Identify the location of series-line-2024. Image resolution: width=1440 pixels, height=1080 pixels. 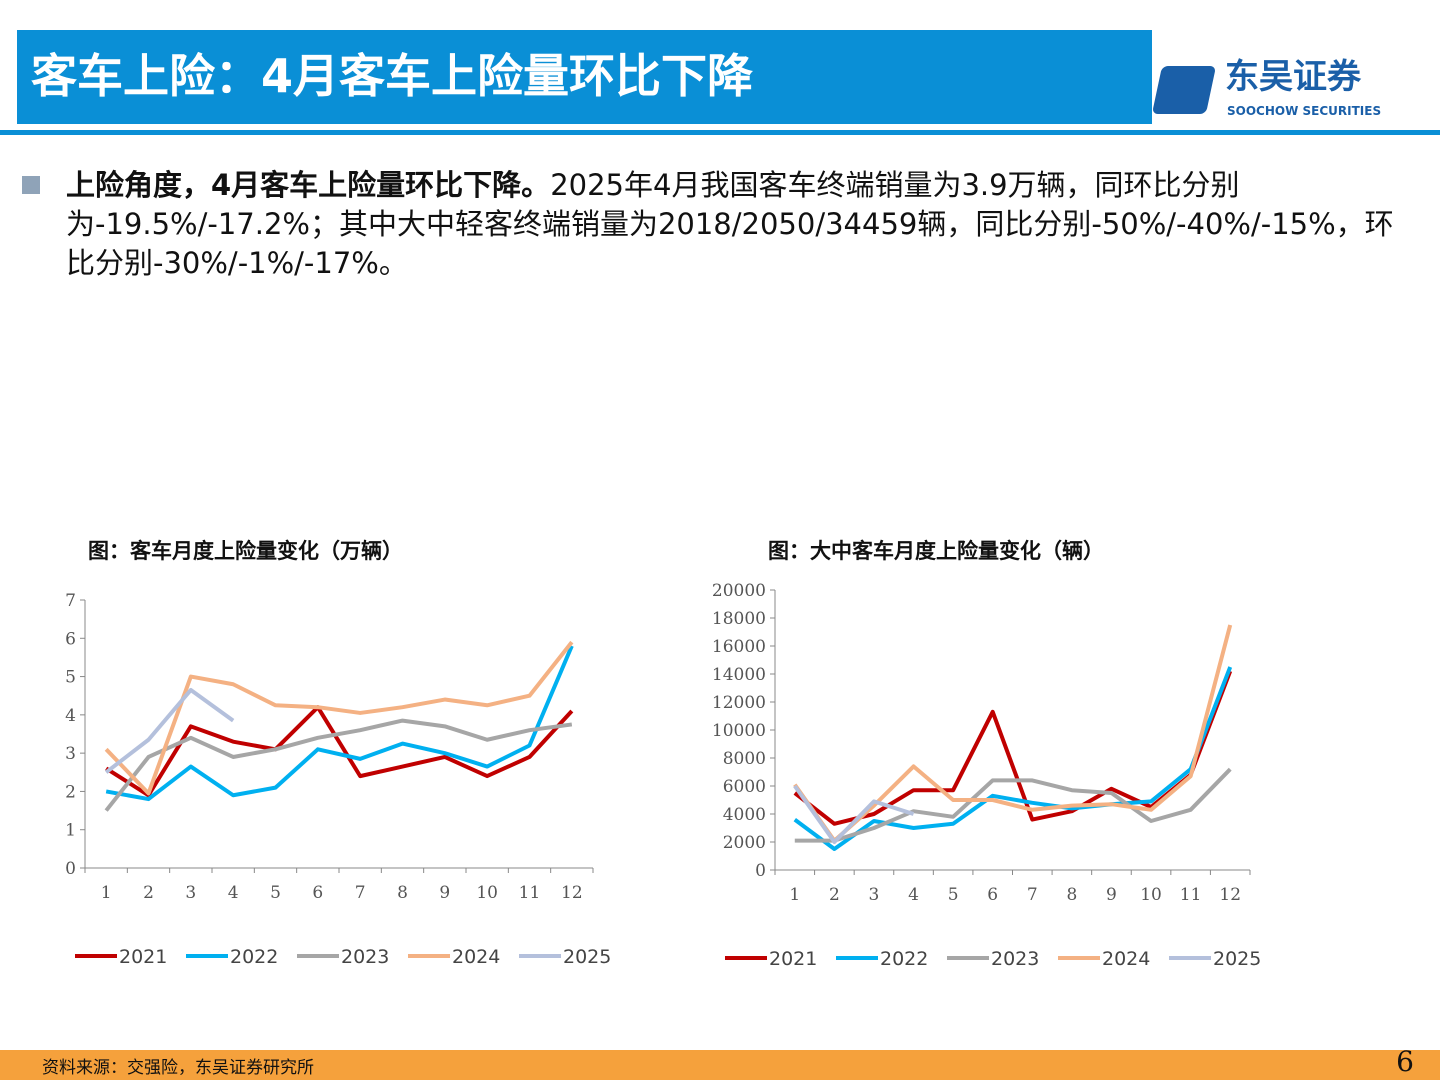
(1013, 733).